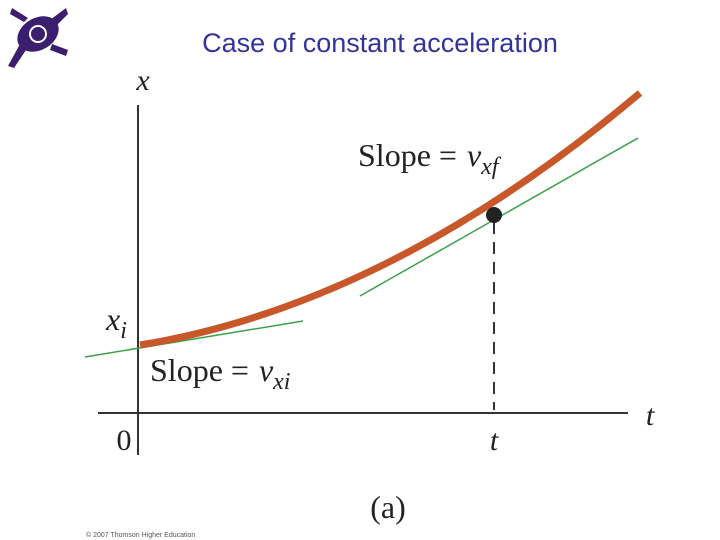  Describe the element at coordinates (112, 319) in the screenshot. I see `symbol: x` at that location.